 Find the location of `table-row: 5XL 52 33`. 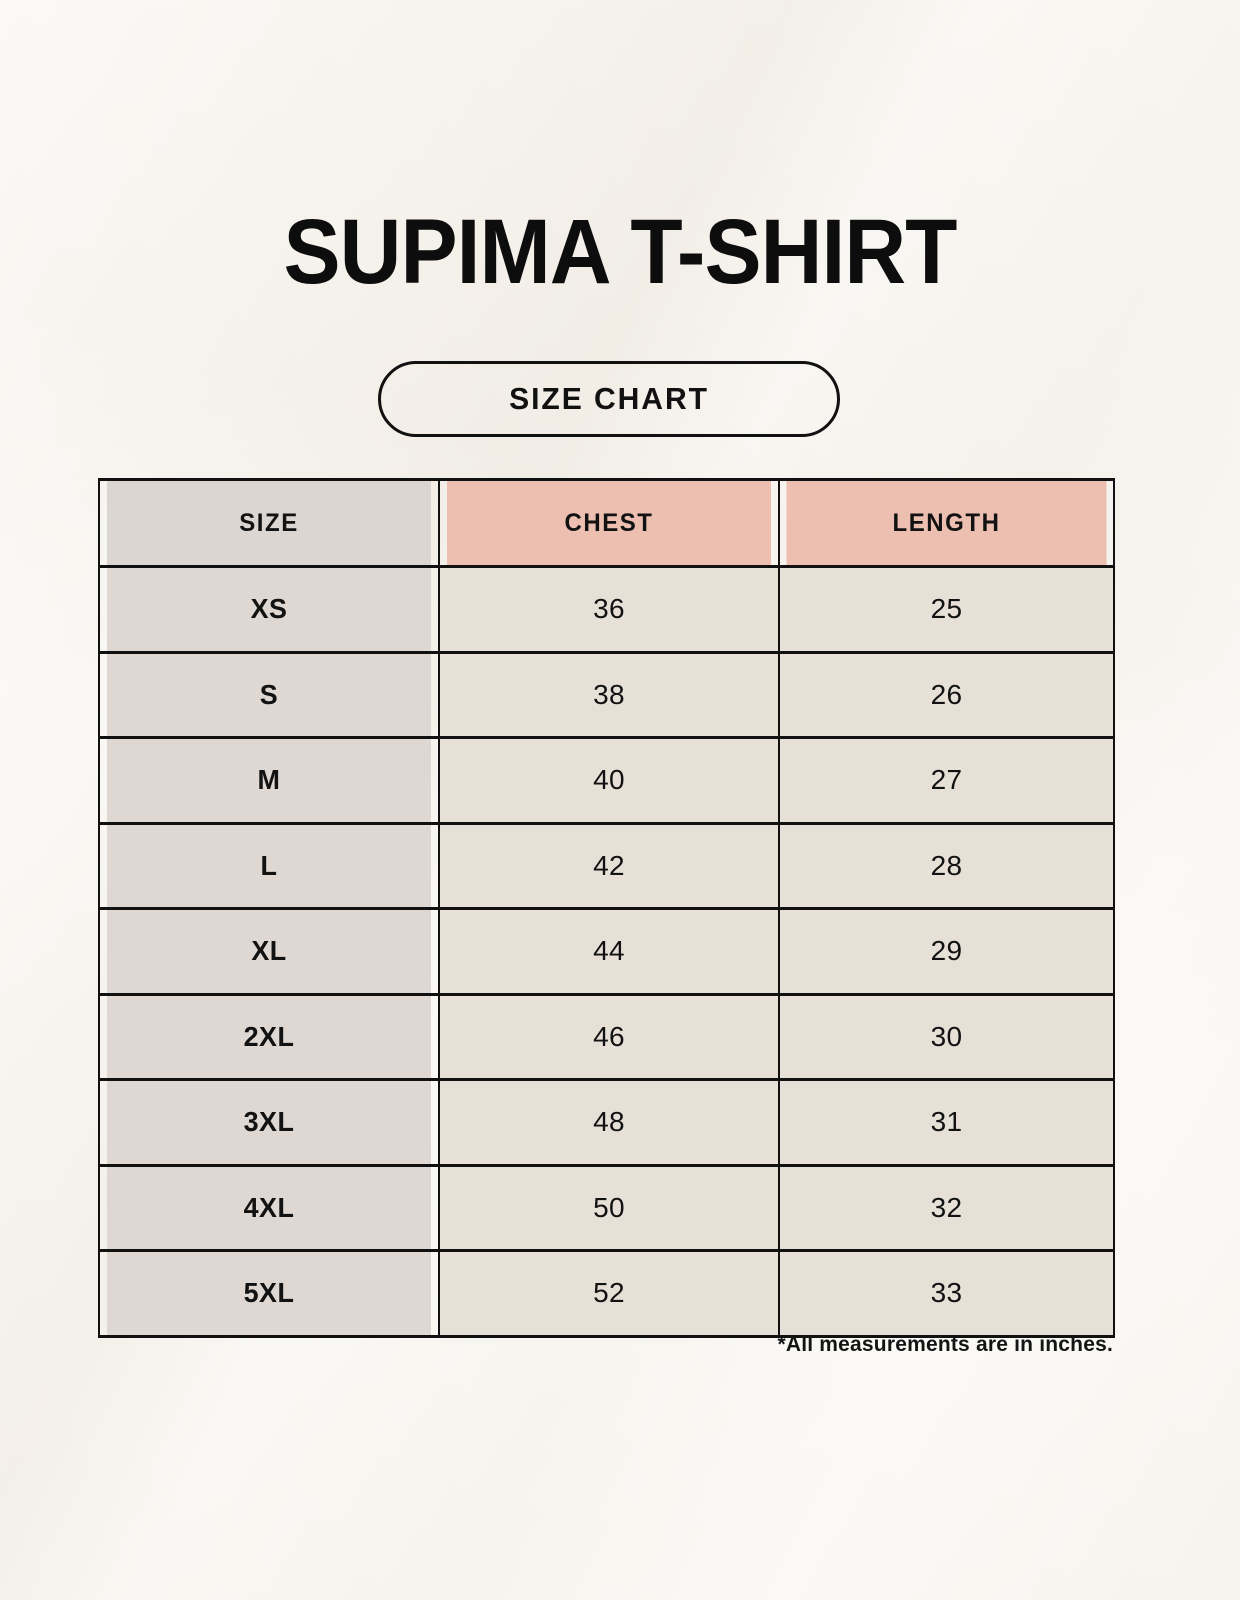

table-row: 5XL 52 33 is located at coordinates (607, 1293).